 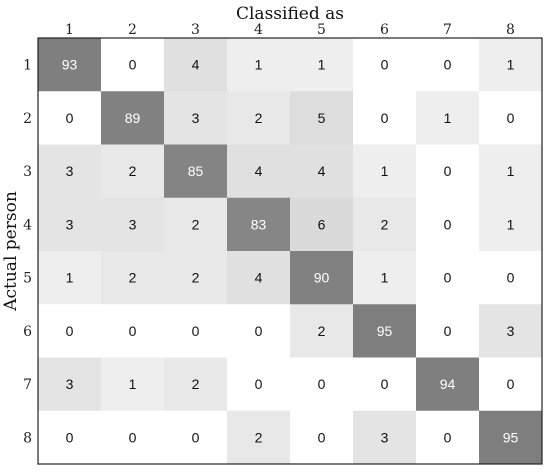 I want to click on heatmap-cell-r7-c3, so click(x=196, y=384).